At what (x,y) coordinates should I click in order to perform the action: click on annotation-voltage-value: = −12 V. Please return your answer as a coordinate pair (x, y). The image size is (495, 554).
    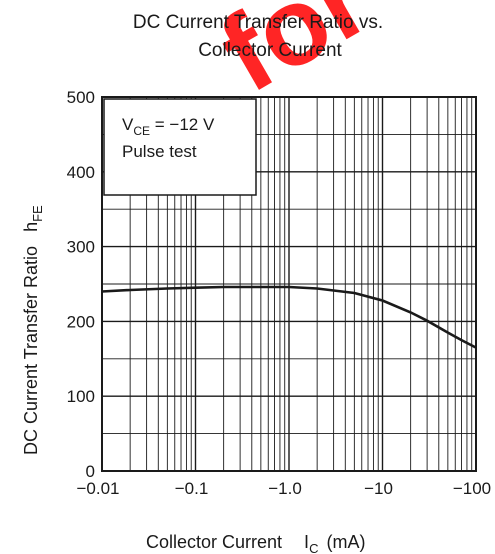
    Looking at the image, I should click on (182, 124).